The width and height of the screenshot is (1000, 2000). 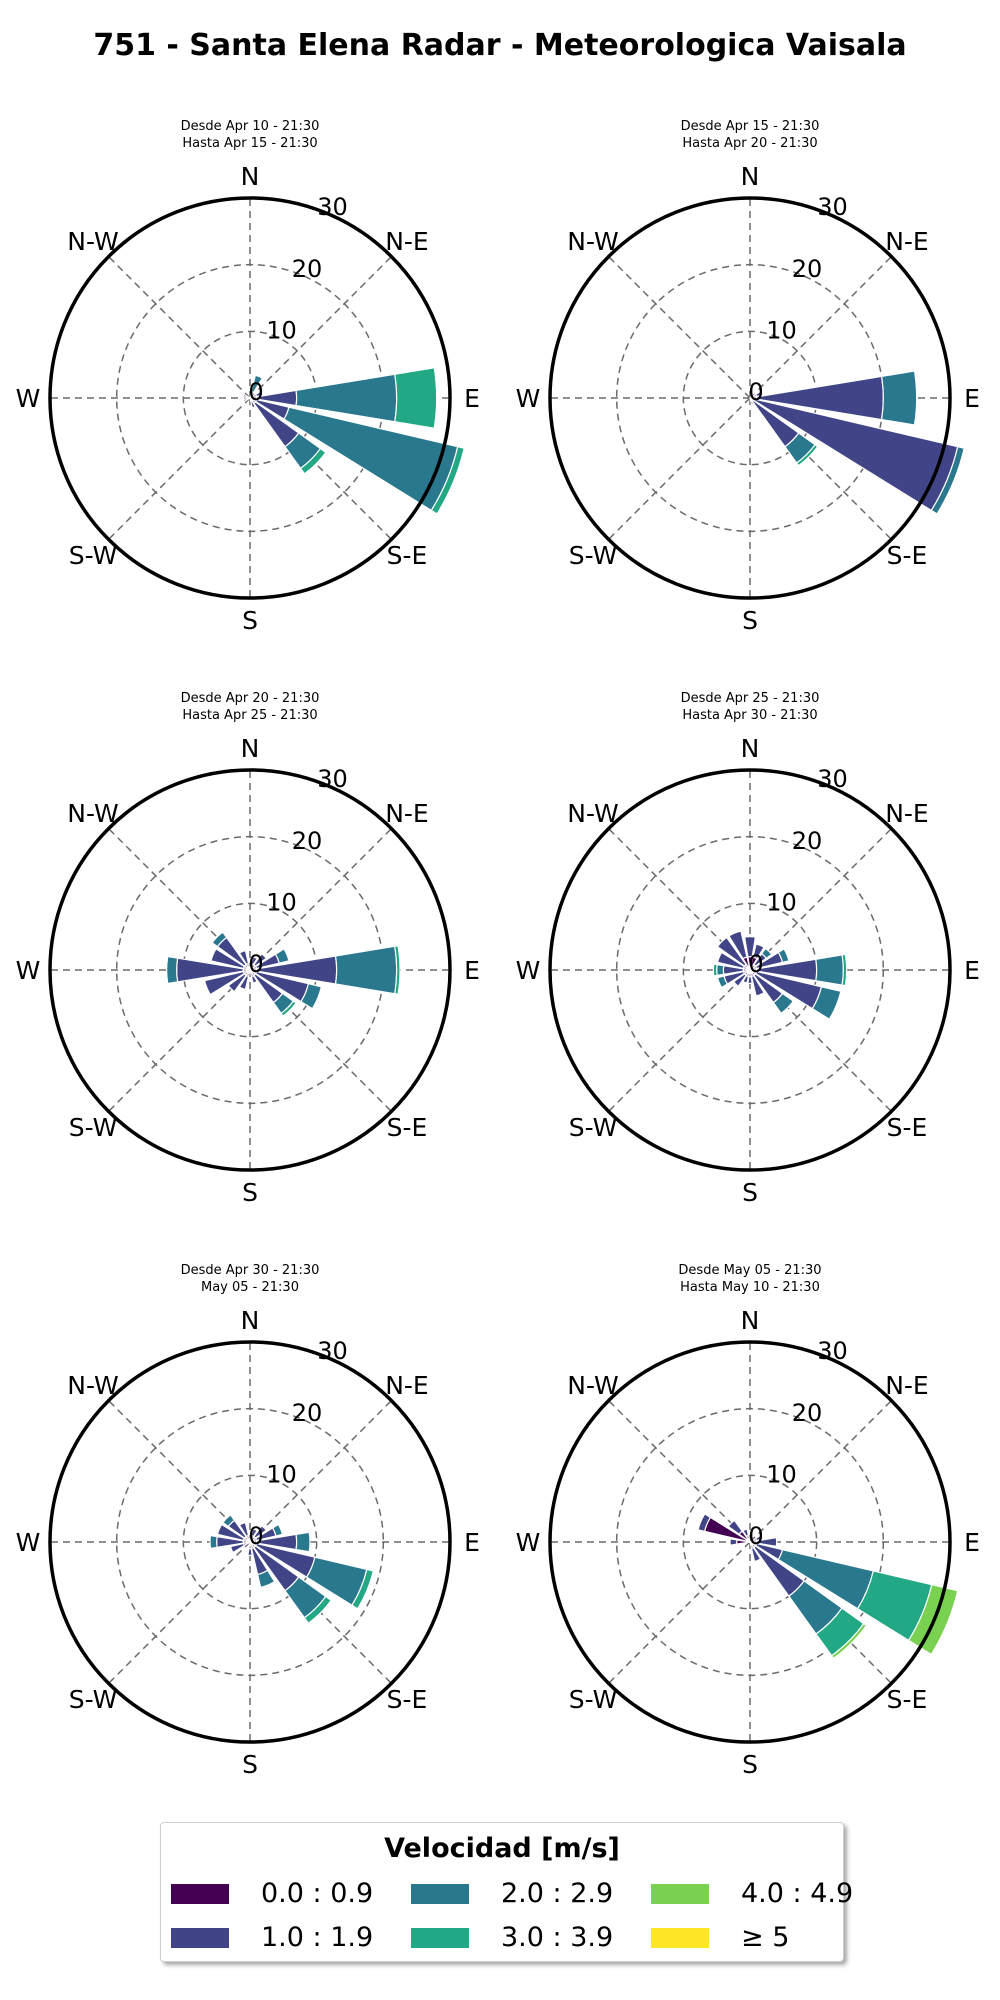 What do you see at coordinates (250, 715) in the screenshot?
I see `subtitle-to: Hasta Apr 25 - 21:30` at bounding box center [250, 715].